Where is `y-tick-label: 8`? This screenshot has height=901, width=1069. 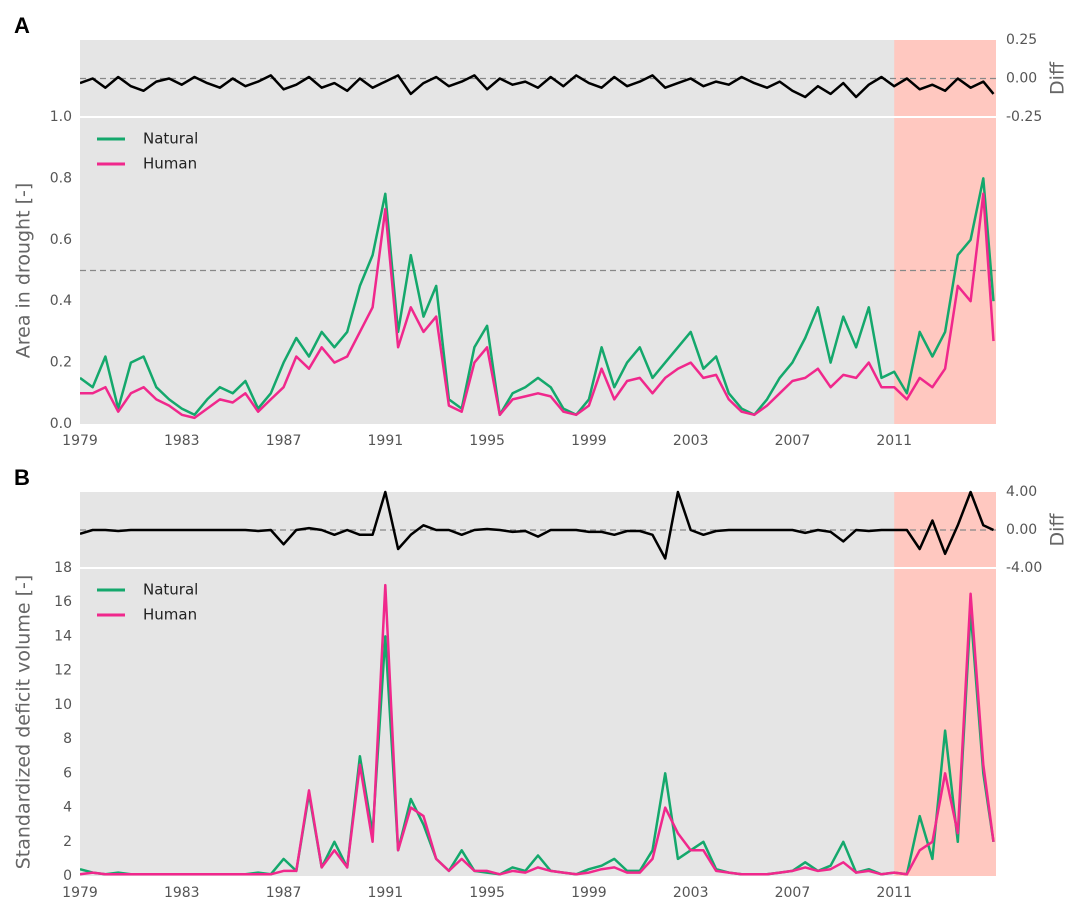
y-tick-label: 8 is located at coordinates (67, 739).